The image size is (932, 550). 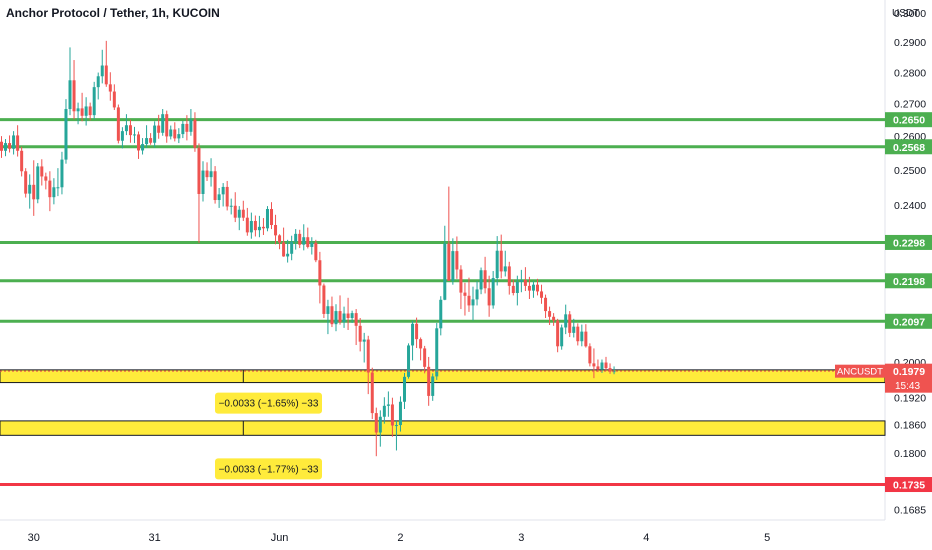 I want to click on y-tick-label: 0.1920, so click(x=910, y=398).